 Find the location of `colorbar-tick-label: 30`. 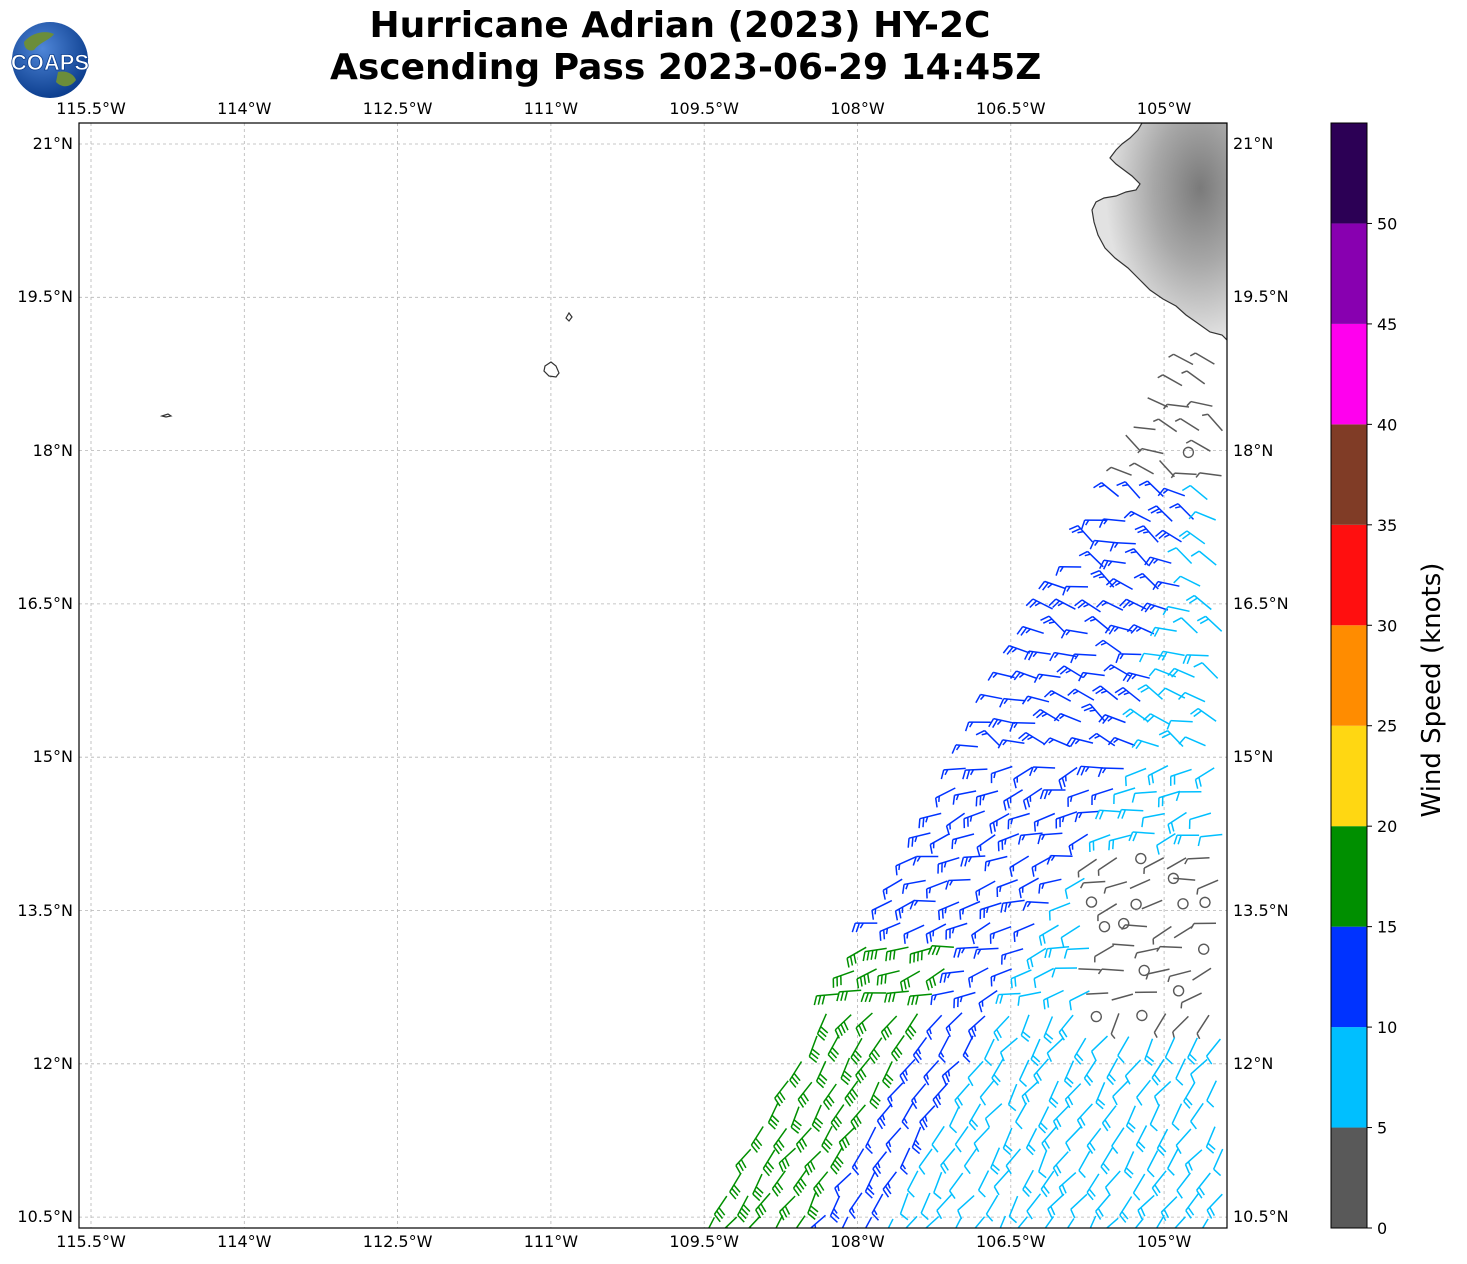

colorbar-tick-label: 30 is located at coordinates (1387, 625).